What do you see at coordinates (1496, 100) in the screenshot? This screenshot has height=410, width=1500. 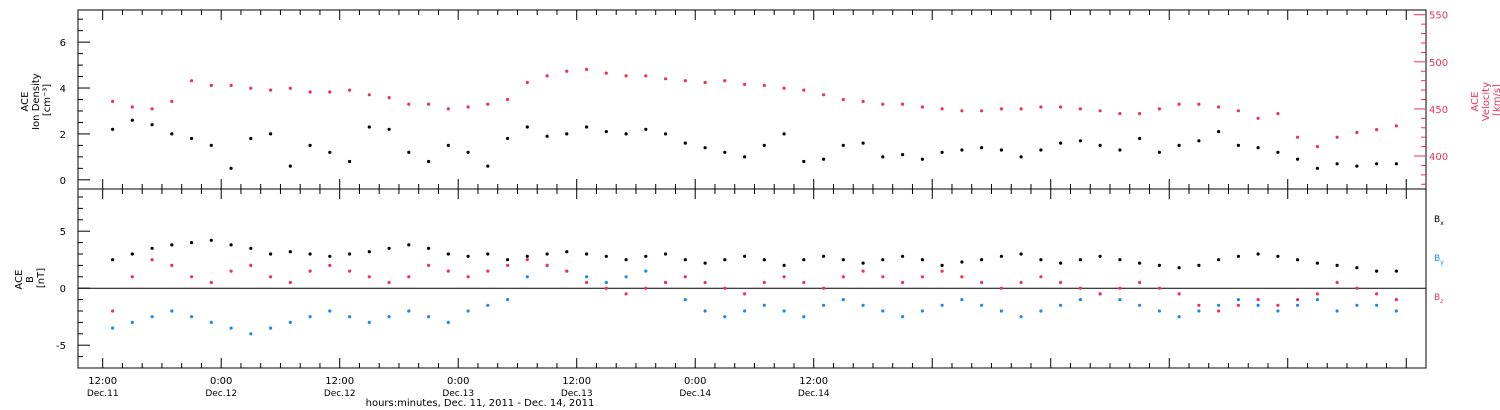 I see `velocity-label-line3: [km/s]` at bounding box center [1496, 100].